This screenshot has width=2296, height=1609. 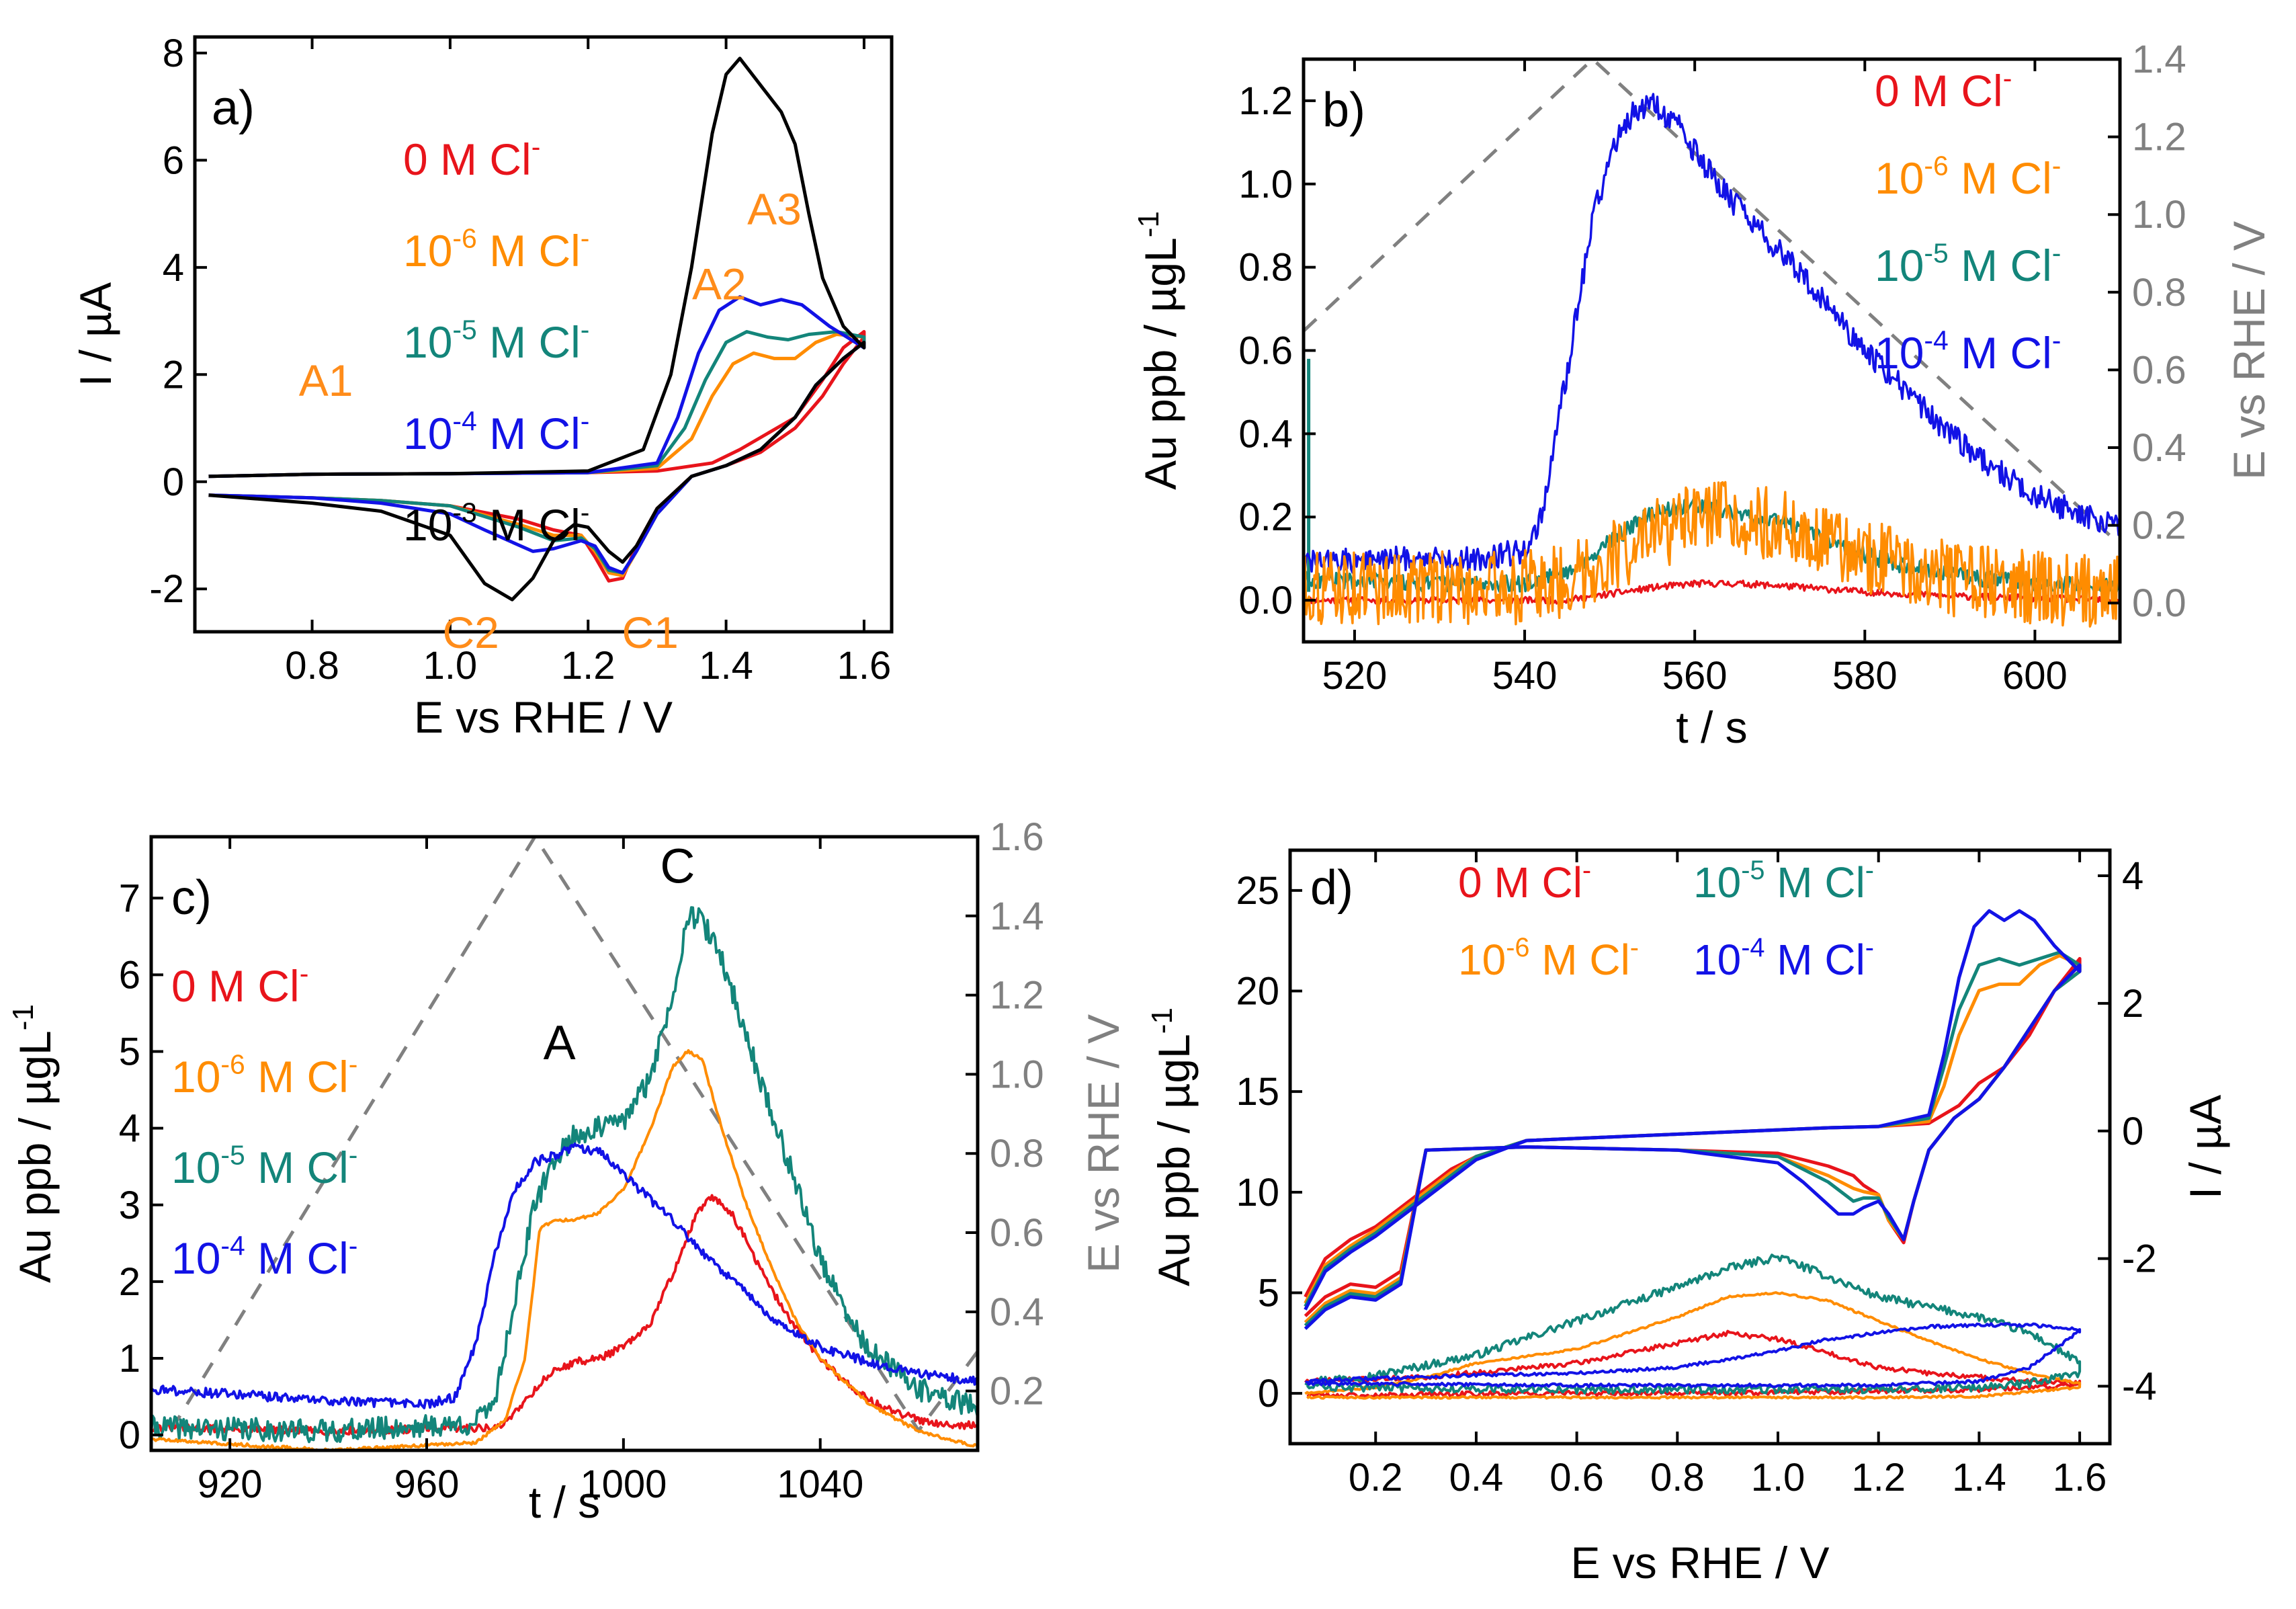 I want to click on x-axis-label: t / s, so click(x=1711, y=727).